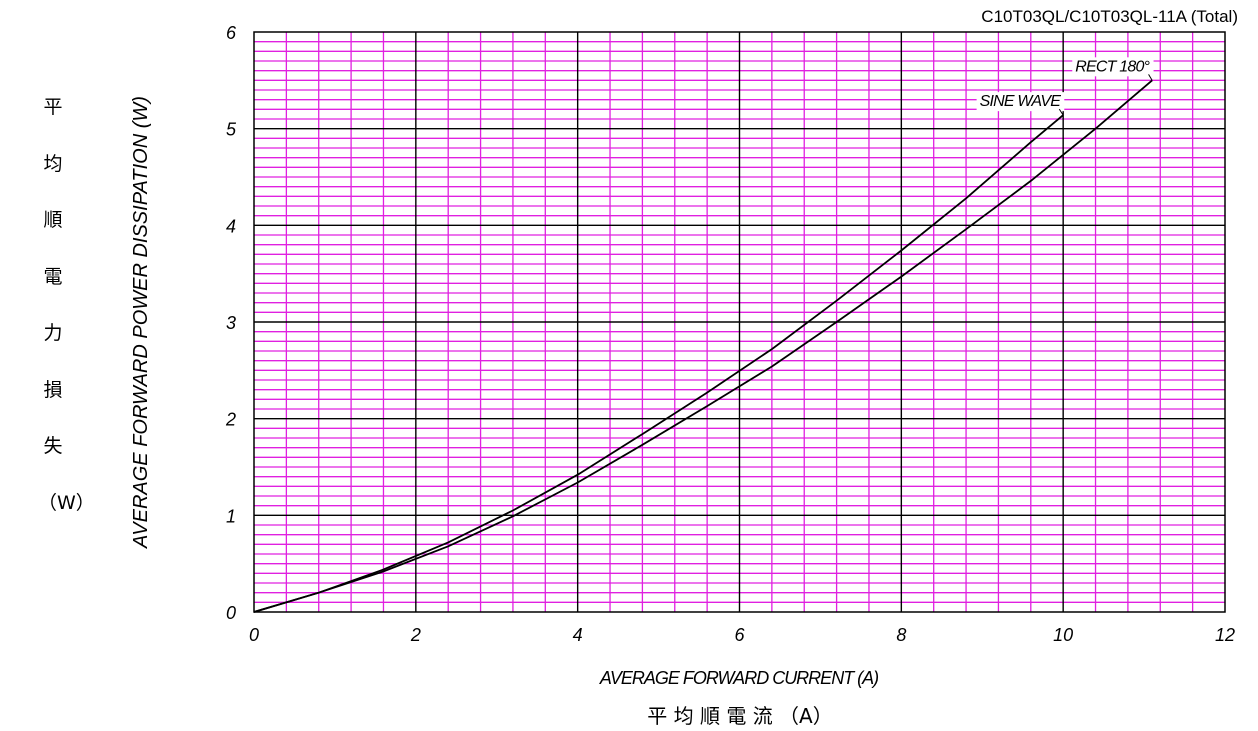  I want to click on x-tick-label: 0, so click(254, 635).